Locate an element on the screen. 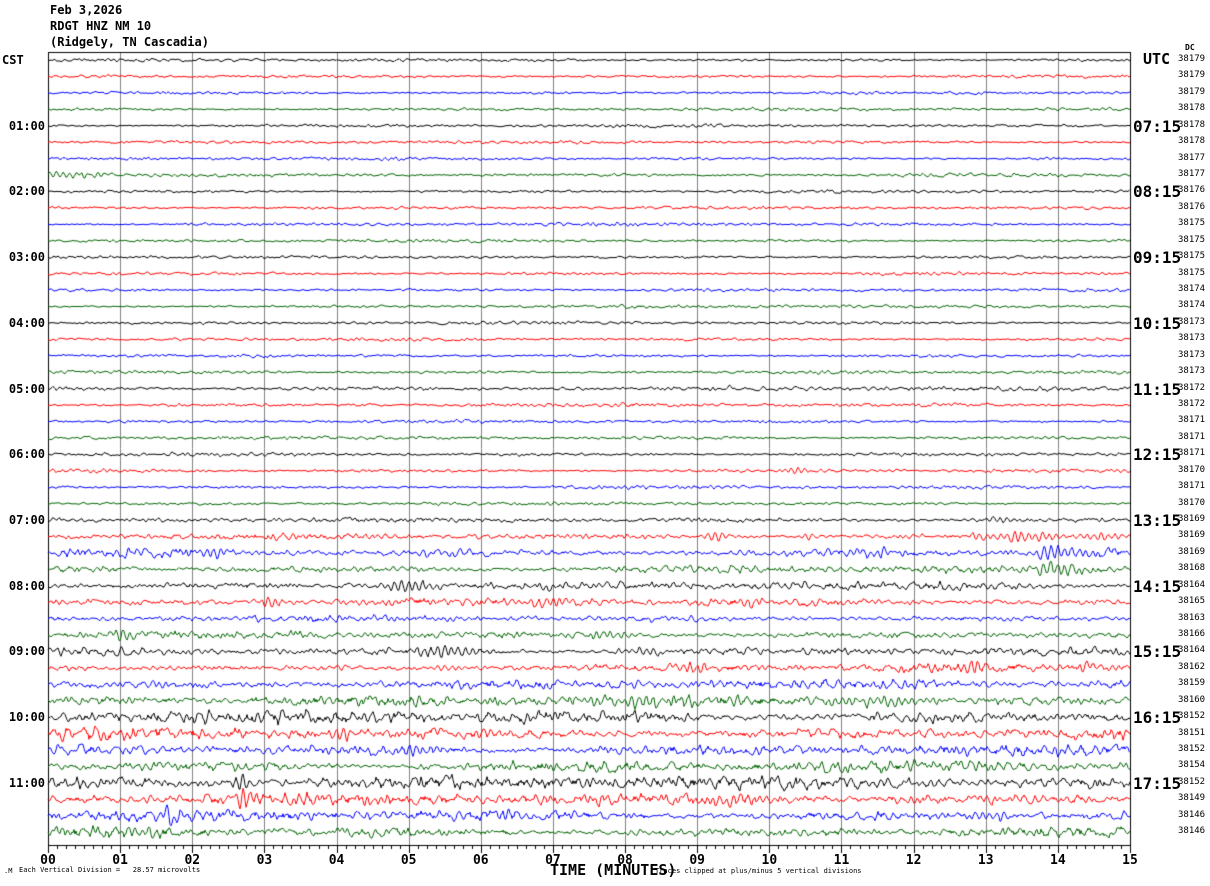 This screenshot has width=1210, height=886. dc-axis-label: DC is located at coordinates (1190, 47).